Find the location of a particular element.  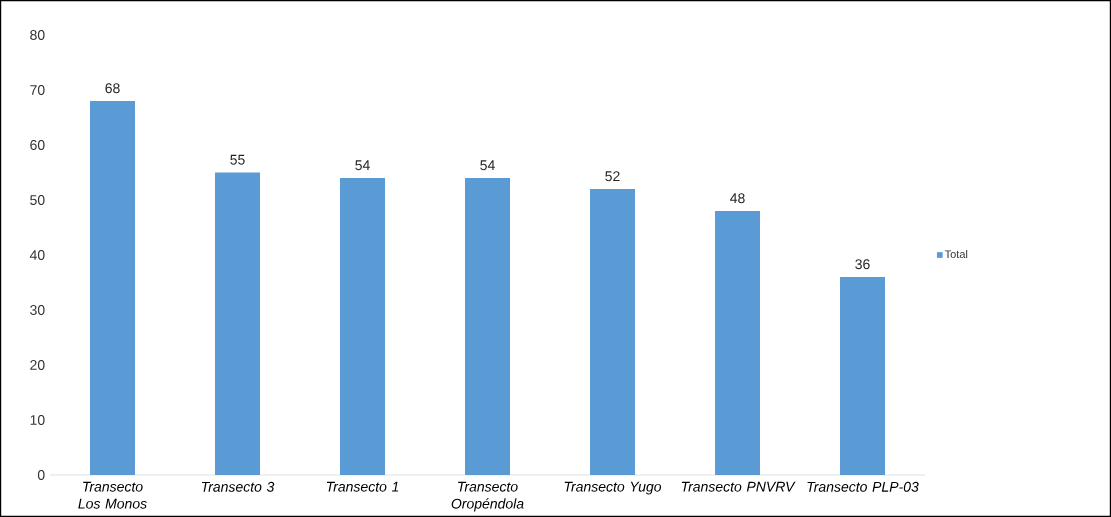

y-tick-label: 0 is located at coordinates (41, 475).